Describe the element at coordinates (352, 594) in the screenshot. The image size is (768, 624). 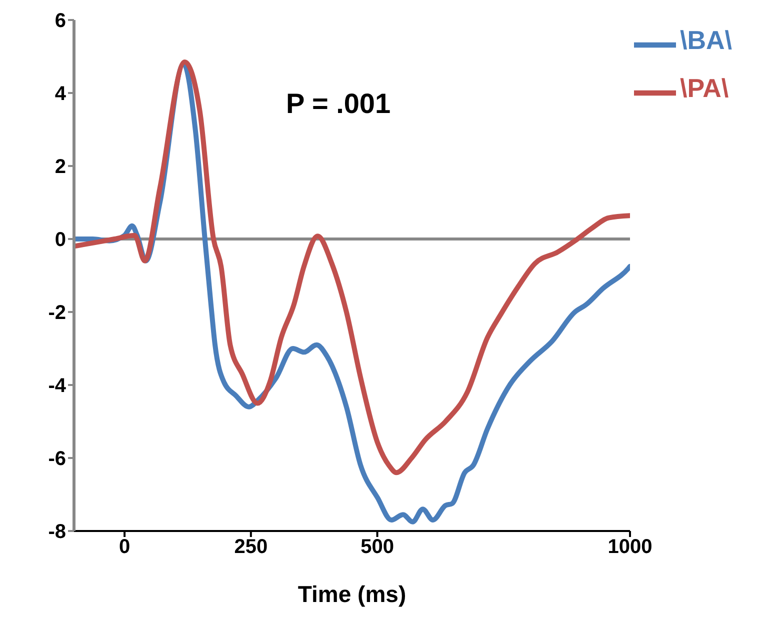
I see `x-axis-title: Time (ms)` at that location.